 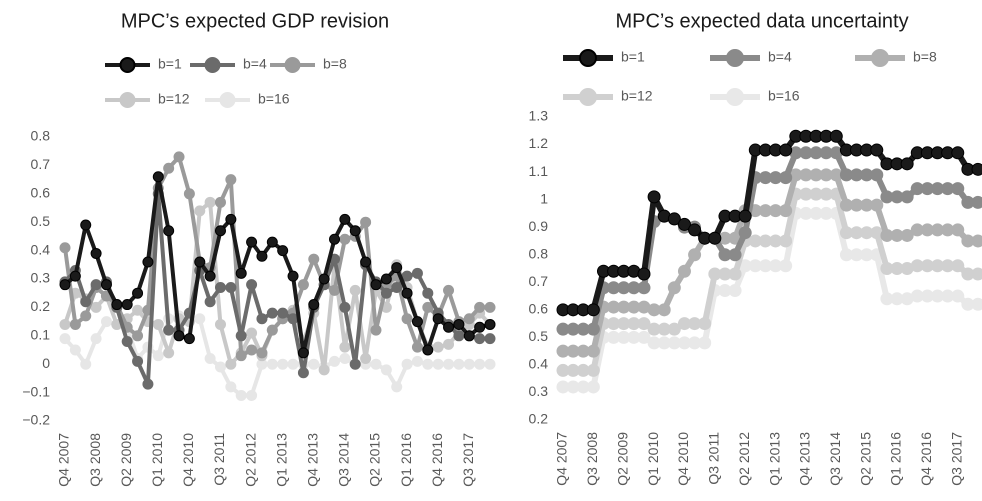 I want to click on y-tick-label: 0.6, so click(x=539, y=309).